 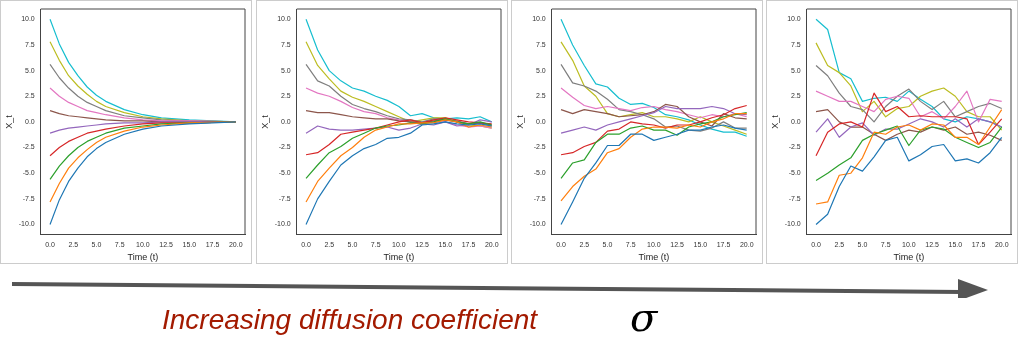 I want to click on text: Increasing diffusion coefficient, so click(x=350, y=320).